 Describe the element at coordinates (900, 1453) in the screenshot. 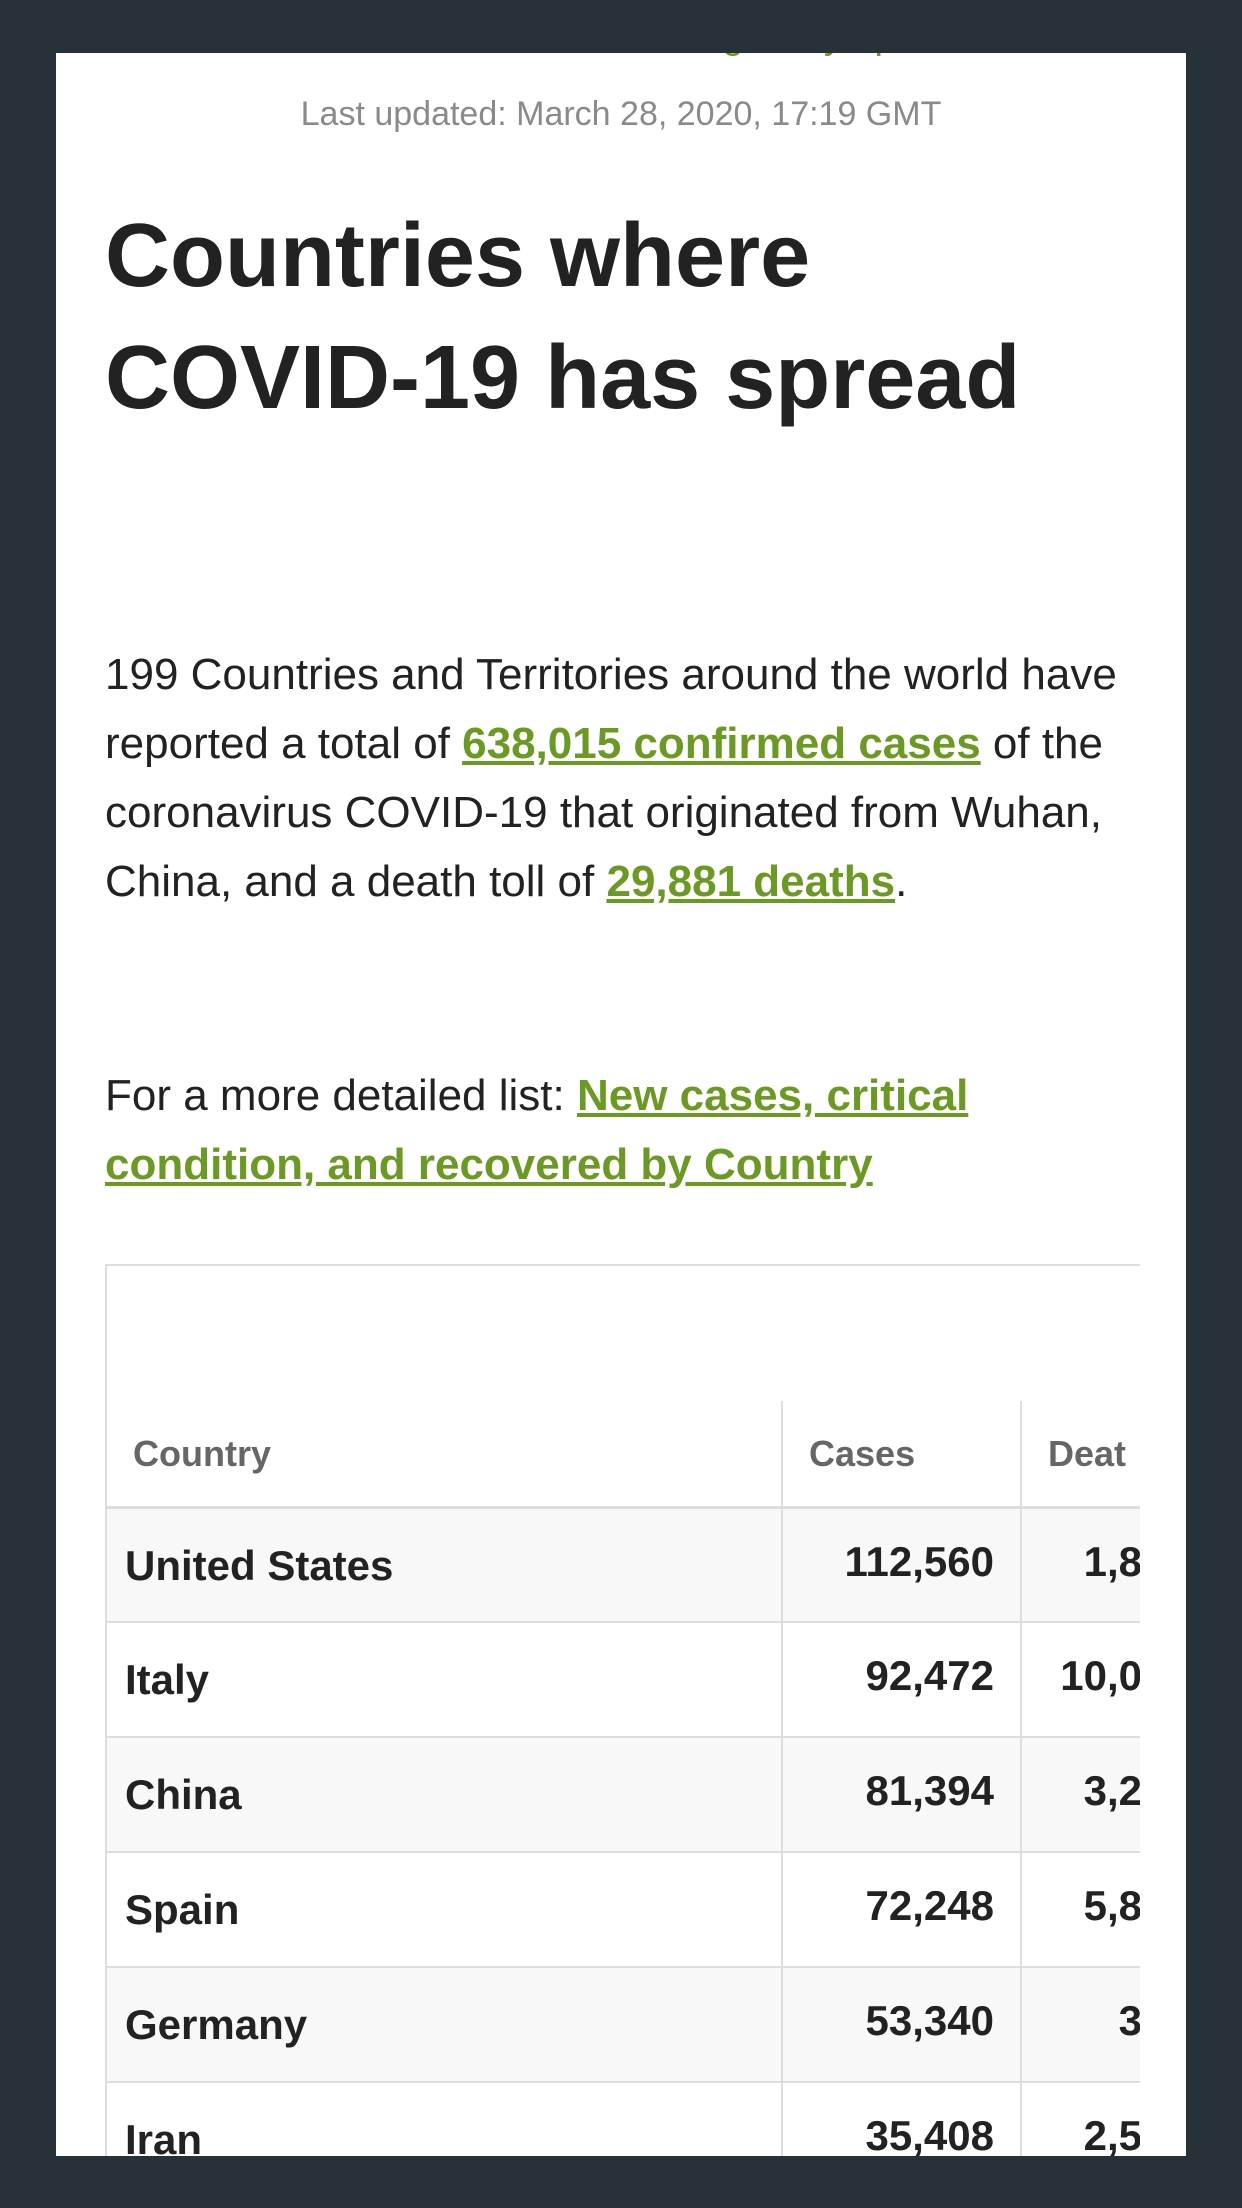

I see `column-header: Cases` at that location.